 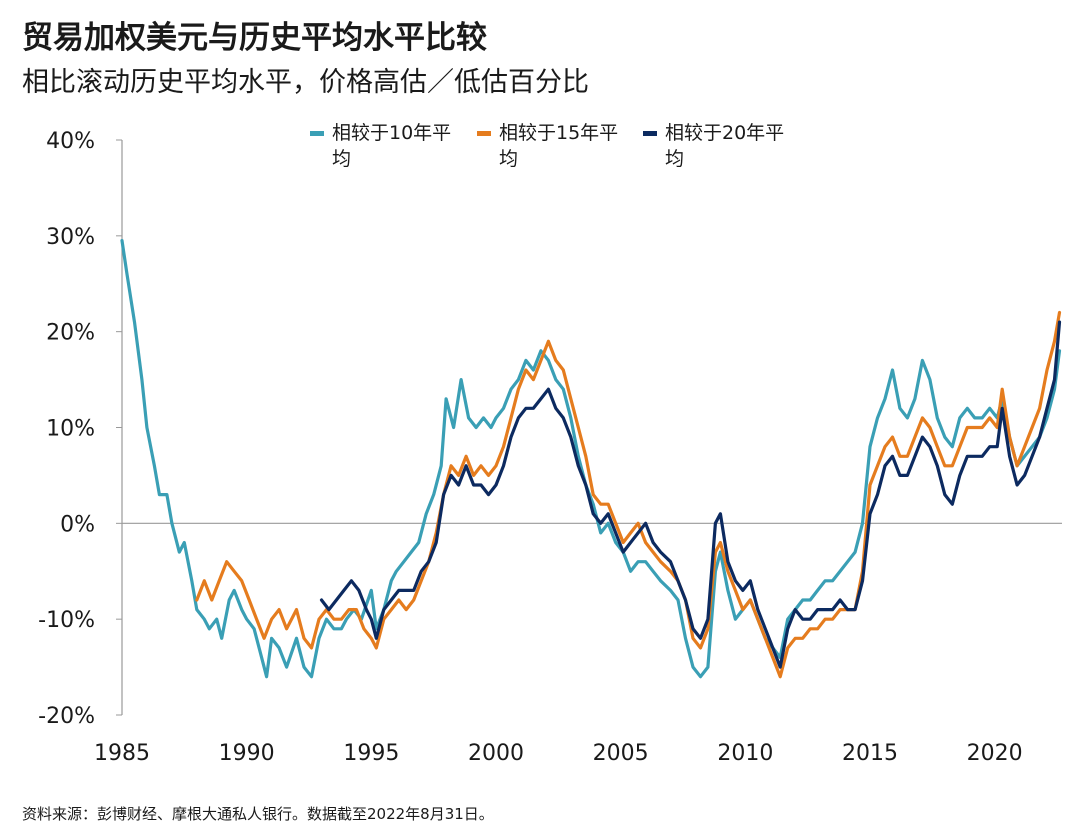 What do you see at coordinates (122, 753) in the screenshot?
I see `x-tick-label: 1985` at bounding box center [122, 753].